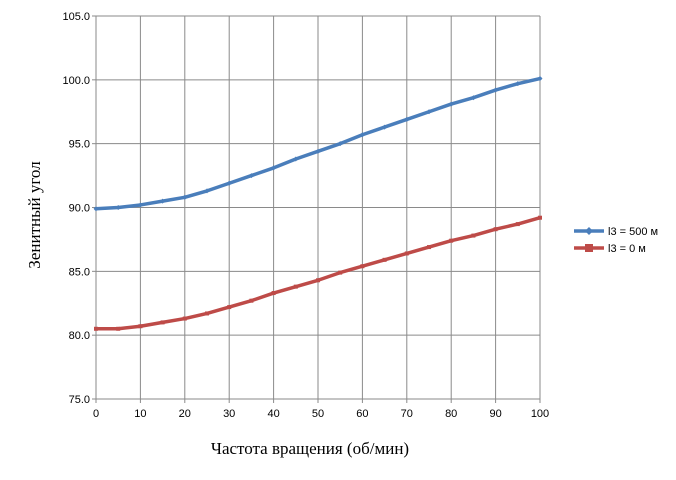  What do you see at coordinates (451, 414) in the screenshot?
I see `x-tick-label: 80` at bounding box center [451, 414].